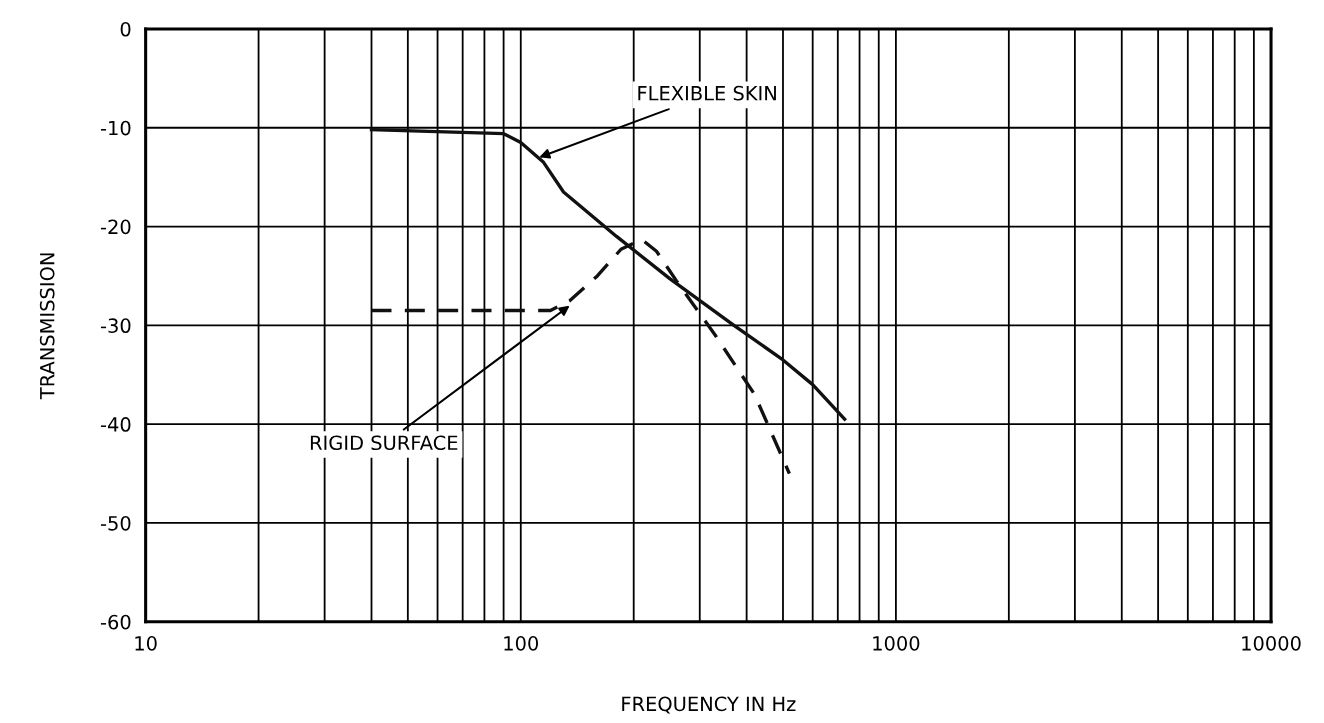  I want to click on annotation: RIGID SURFACE, so click(384, 443).